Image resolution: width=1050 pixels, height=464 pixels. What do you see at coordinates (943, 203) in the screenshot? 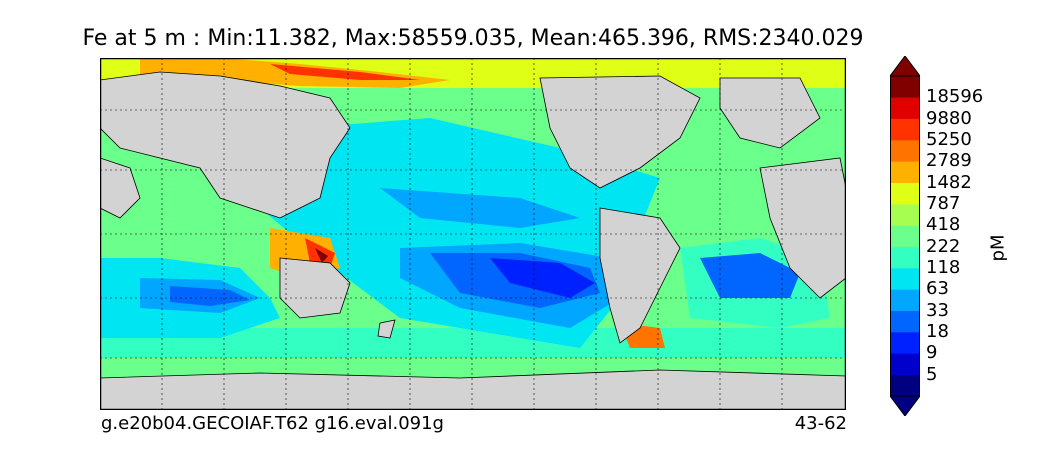
I see `colorbar-tick-label: 787` at bounding box center [943, 203].